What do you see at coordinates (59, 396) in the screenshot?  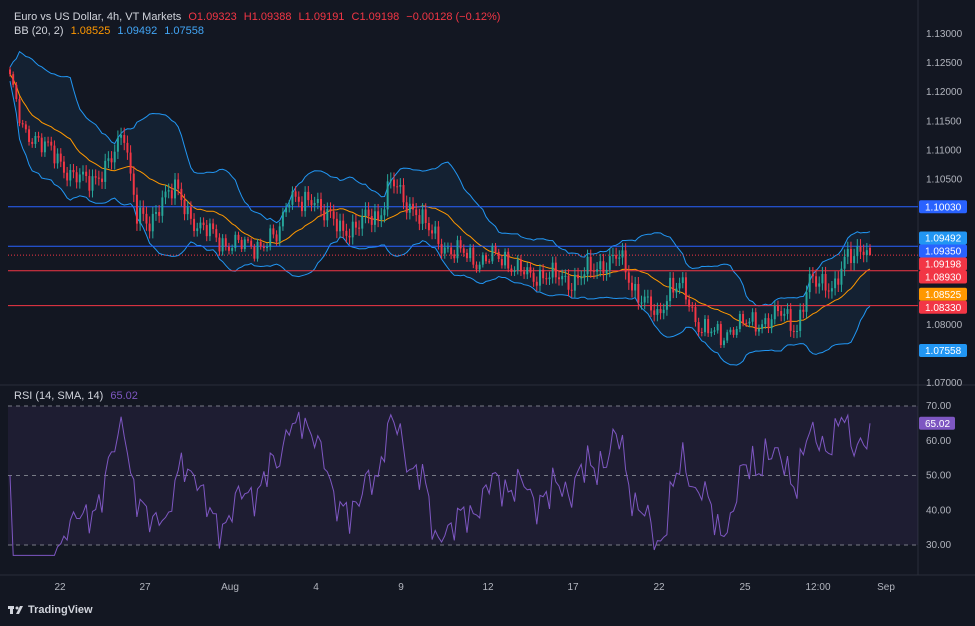 I see `rsi-label: RSI (14, SMA, 14)` at bounding box center [59, 396].